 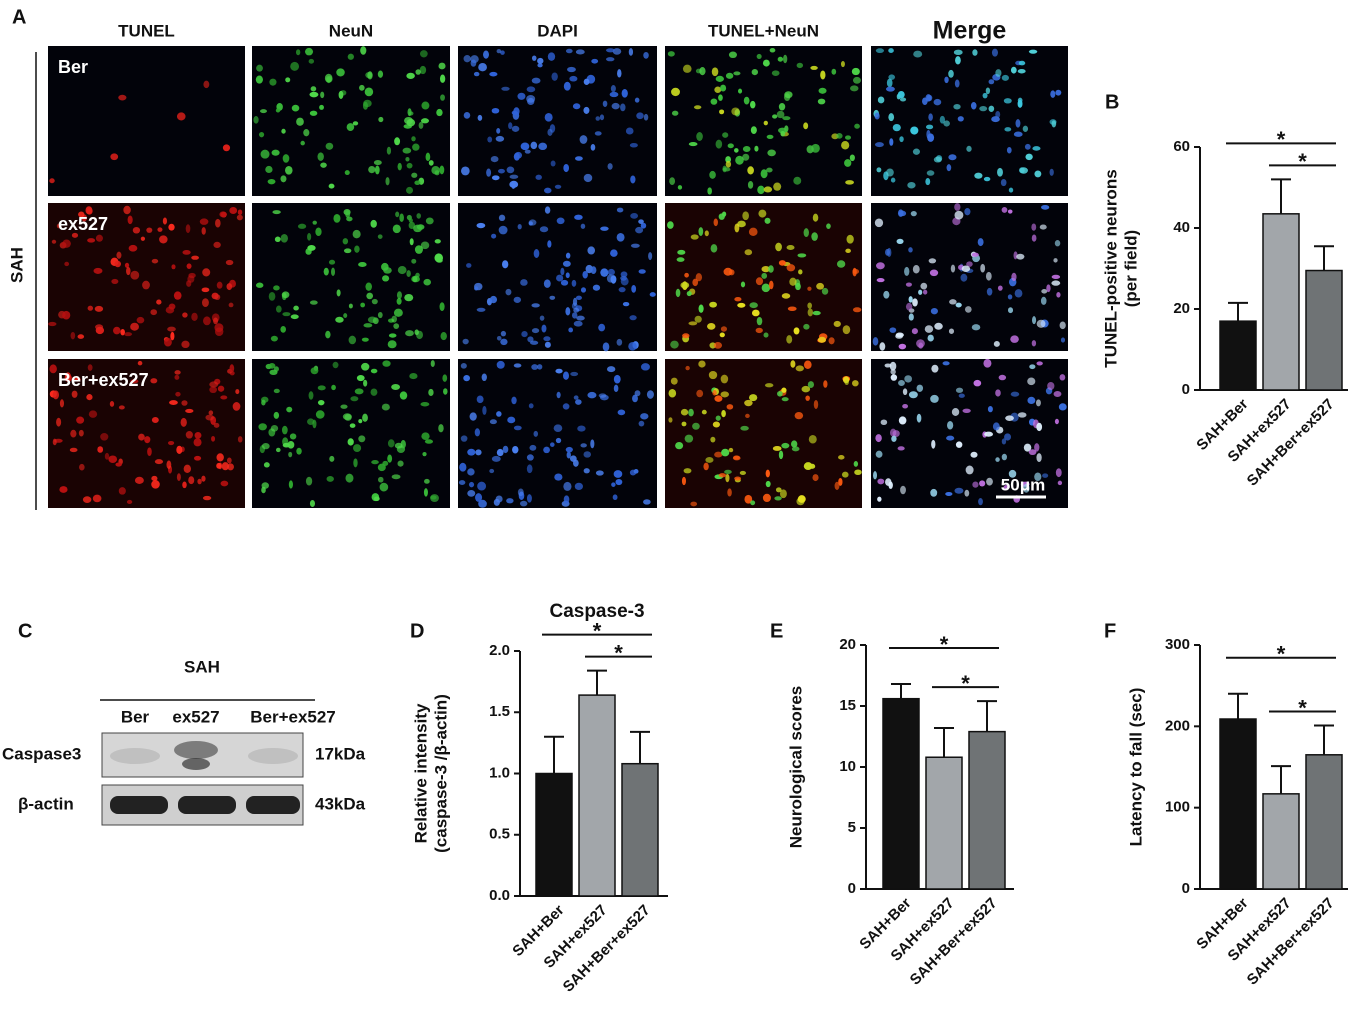 What do you see at coordinates (73, 67) in the screenshot?
I see `row-label: Ber` at bounding box center [73, 67].